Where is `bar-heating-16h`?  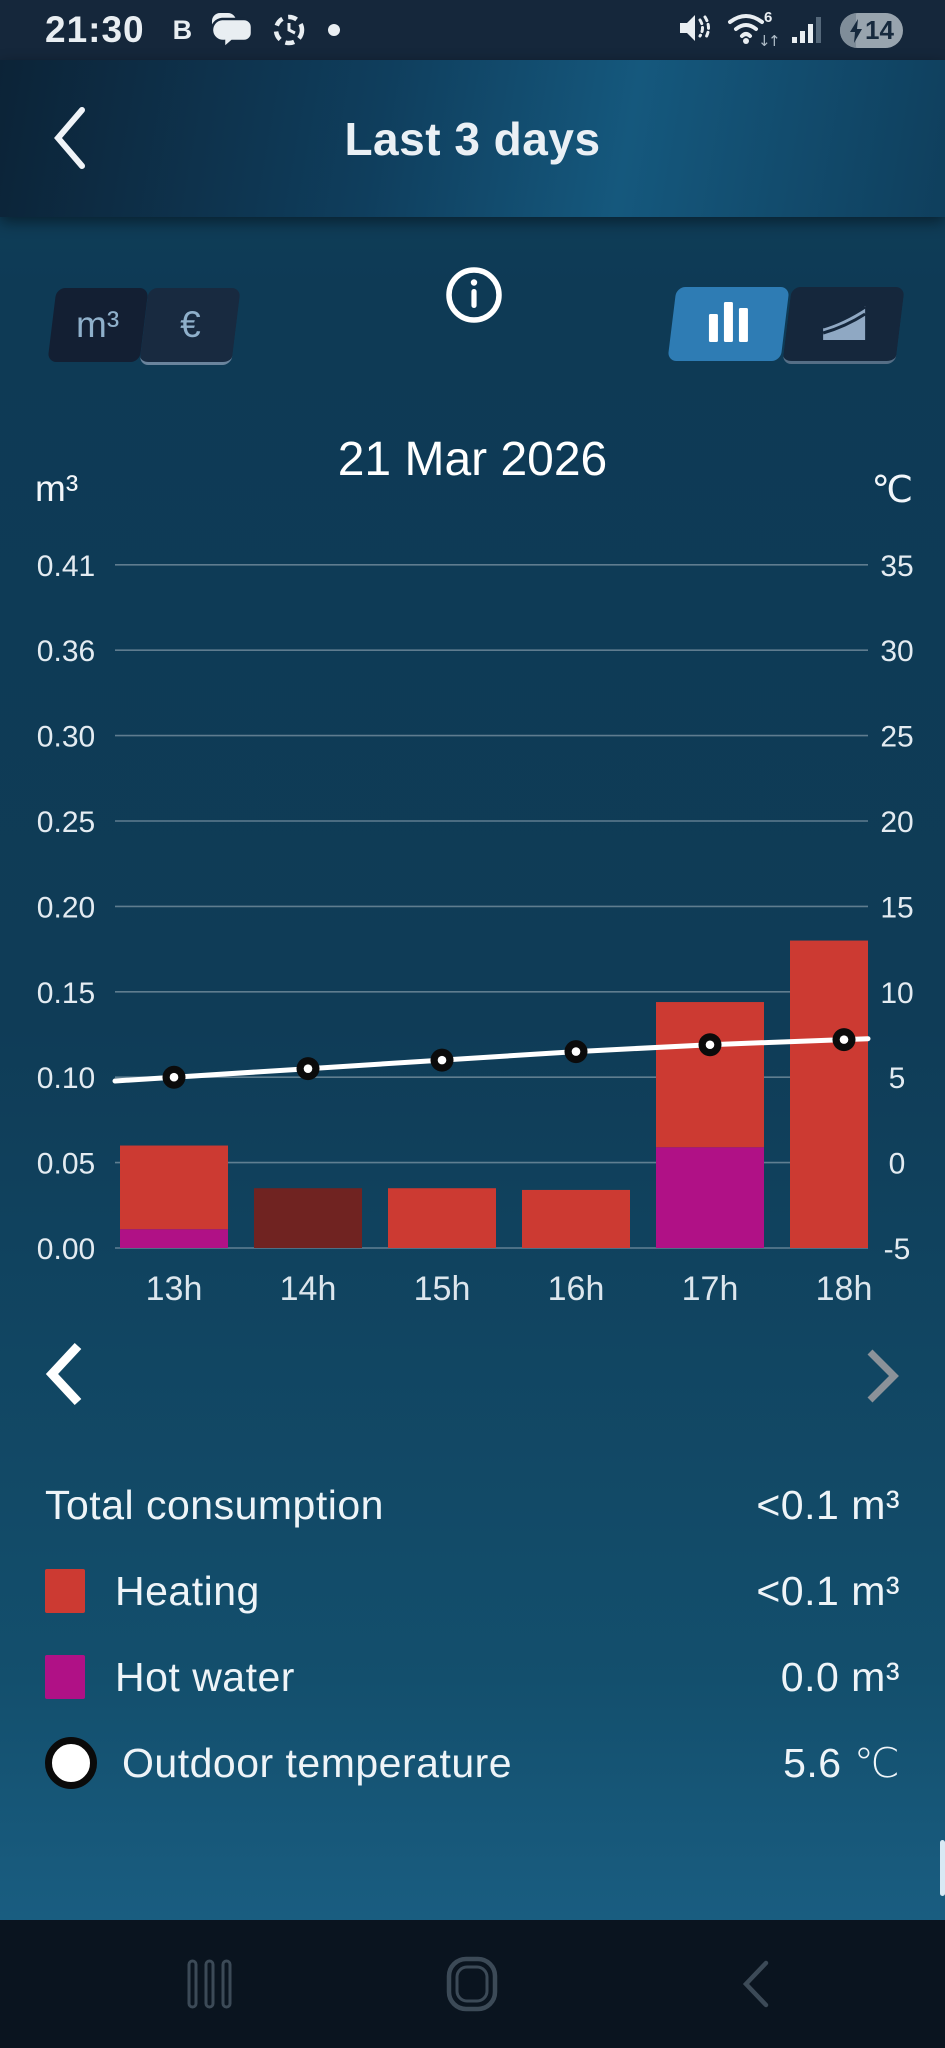 bar-heating-16h is located at coordinates (576, 1218).